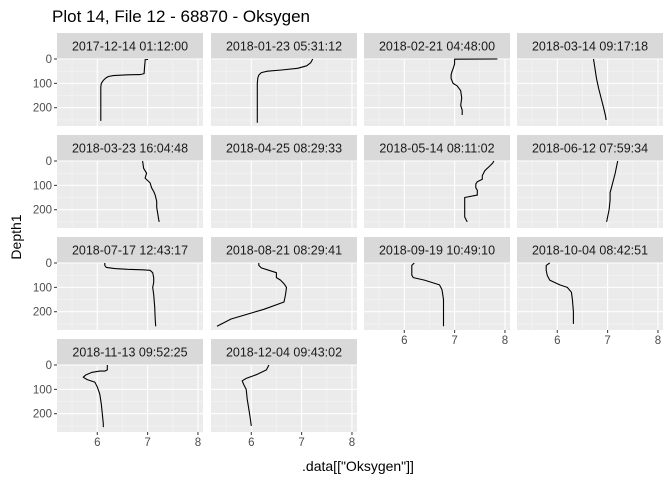 The image size is (672, 480). Describe the element at coordinates (181, 16) in the screenshot. I see `chart-title: Plot 14, File 12 - 68870 - Oksygen` at that location.